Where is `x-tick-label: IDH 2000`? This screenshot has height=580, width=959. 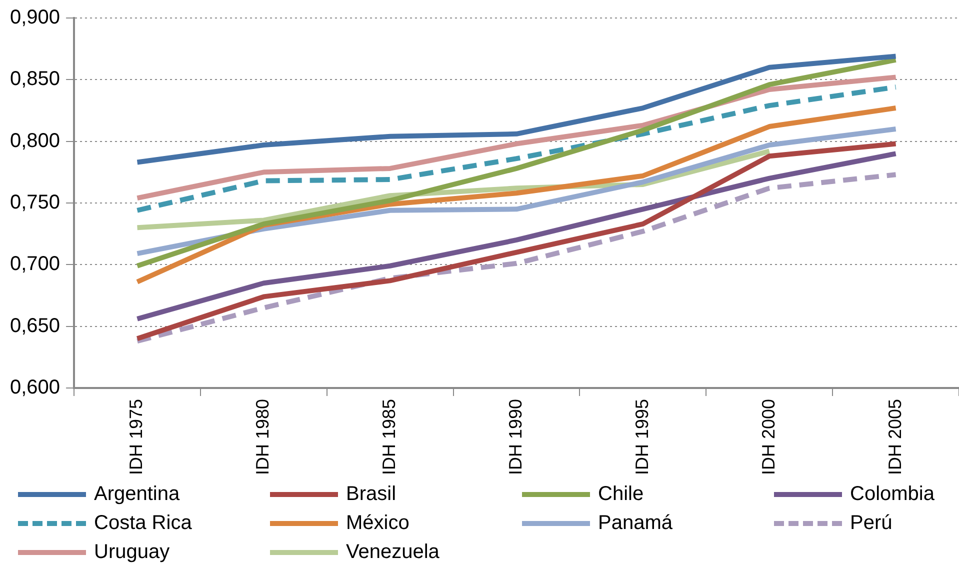 x-tick-label: IDH 2000 is located at coordinates (768, 437).